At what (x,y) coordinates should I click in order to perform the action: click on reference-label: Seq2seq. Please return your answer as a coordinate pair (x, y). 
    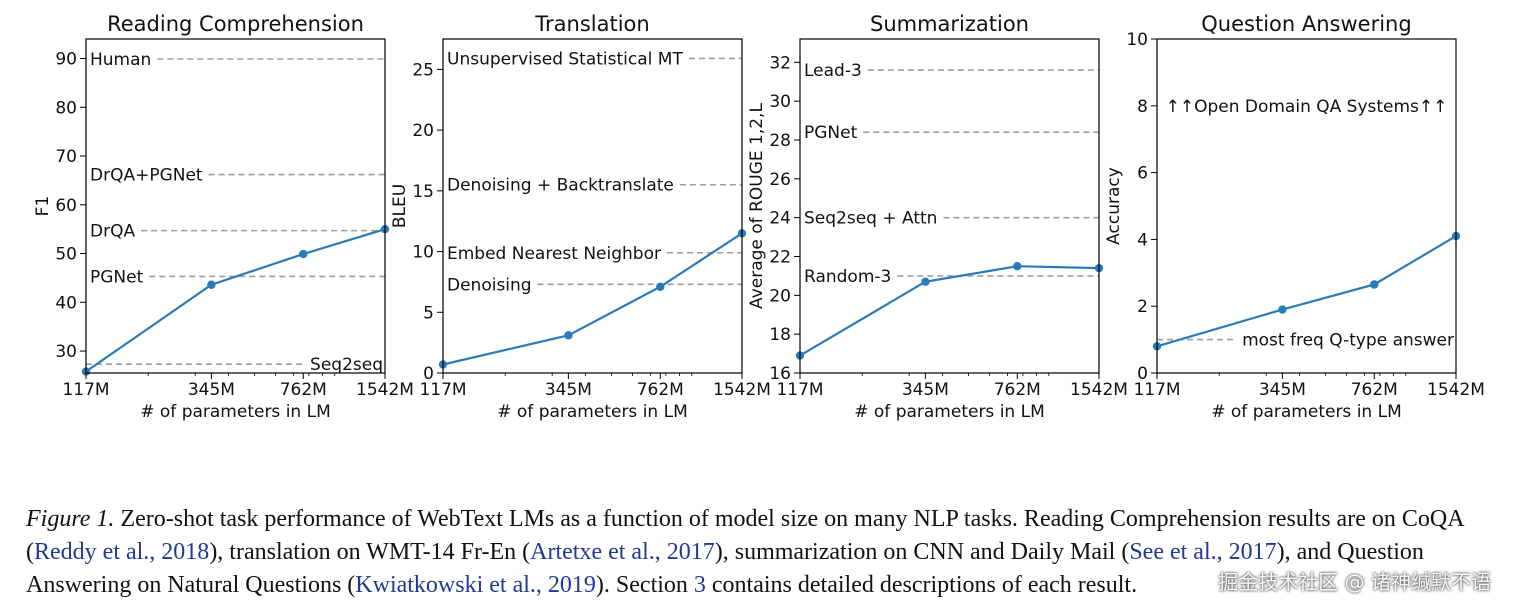
    Looking at the image, I should click on (346, 365).